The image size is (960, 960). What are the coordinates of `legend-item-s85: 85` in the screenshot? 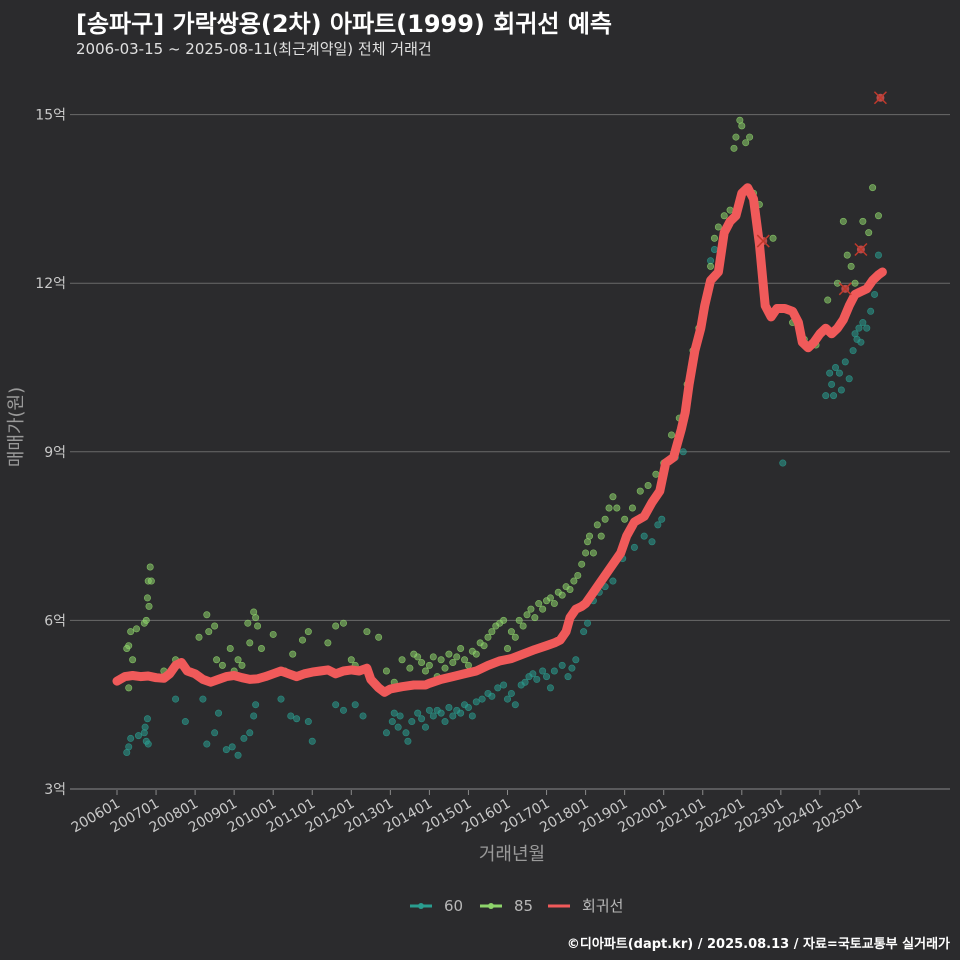 It's located at (506, 906).